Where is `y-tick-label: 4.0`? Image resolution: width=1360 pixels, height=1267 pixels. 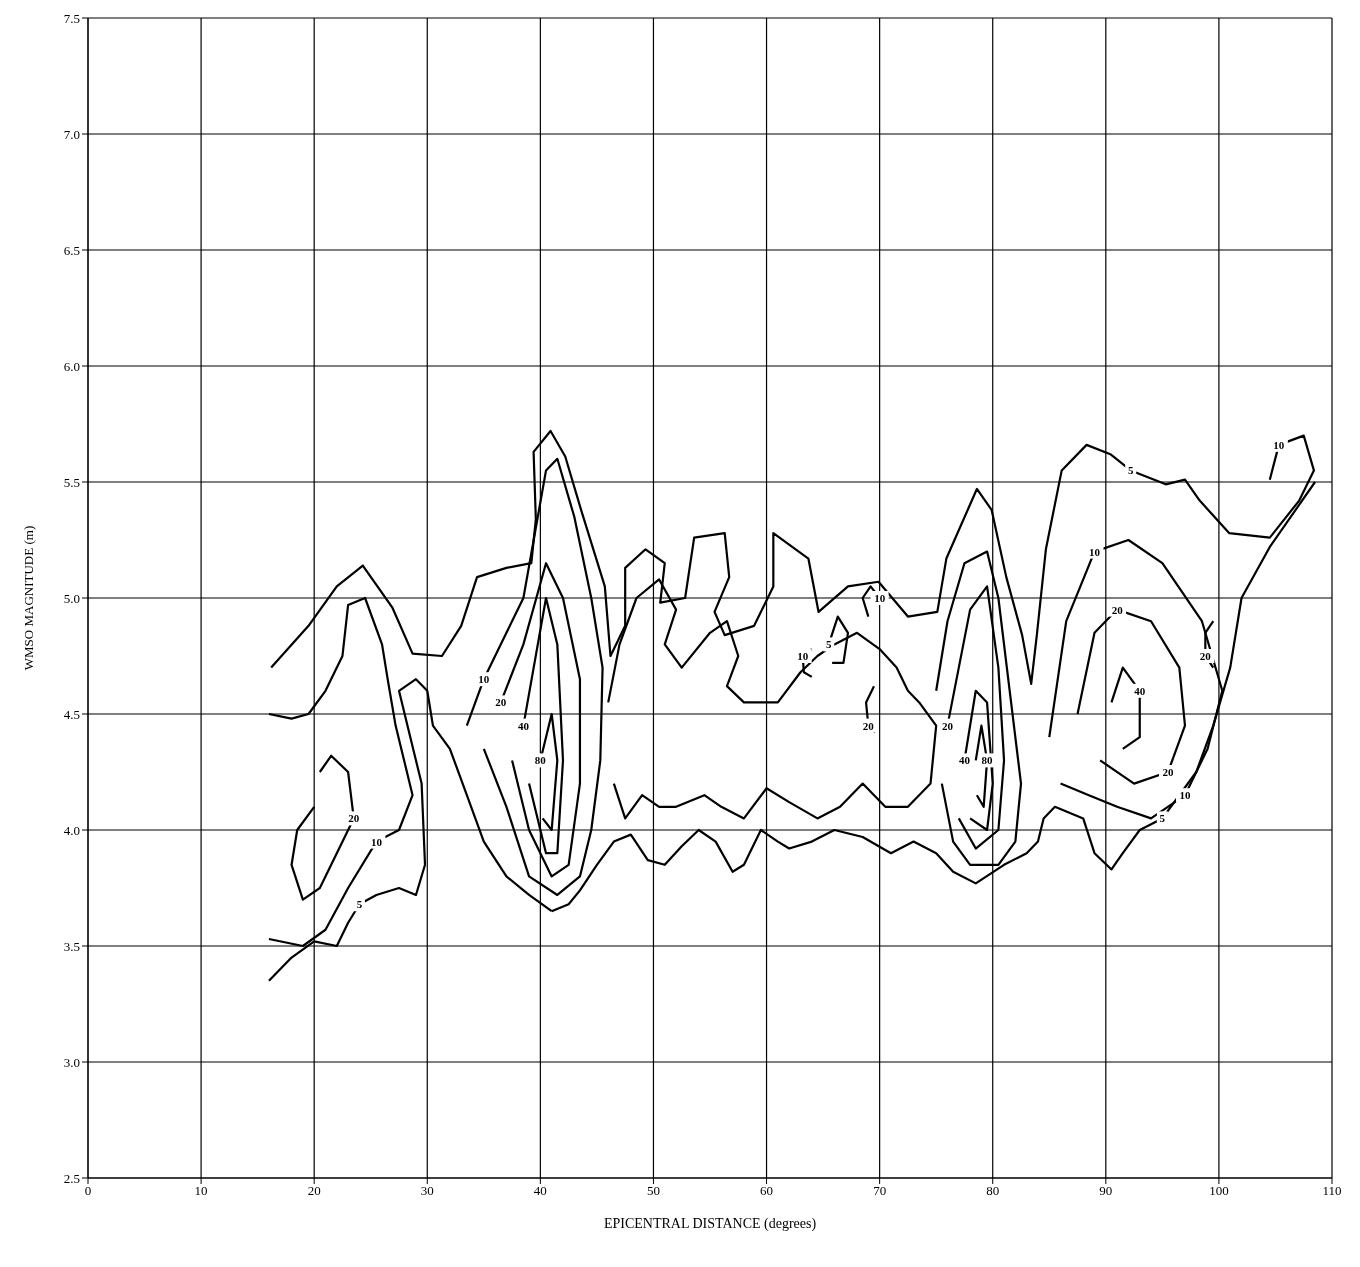 y-tick-label: 4.0 is located at coordinates (71, 830).